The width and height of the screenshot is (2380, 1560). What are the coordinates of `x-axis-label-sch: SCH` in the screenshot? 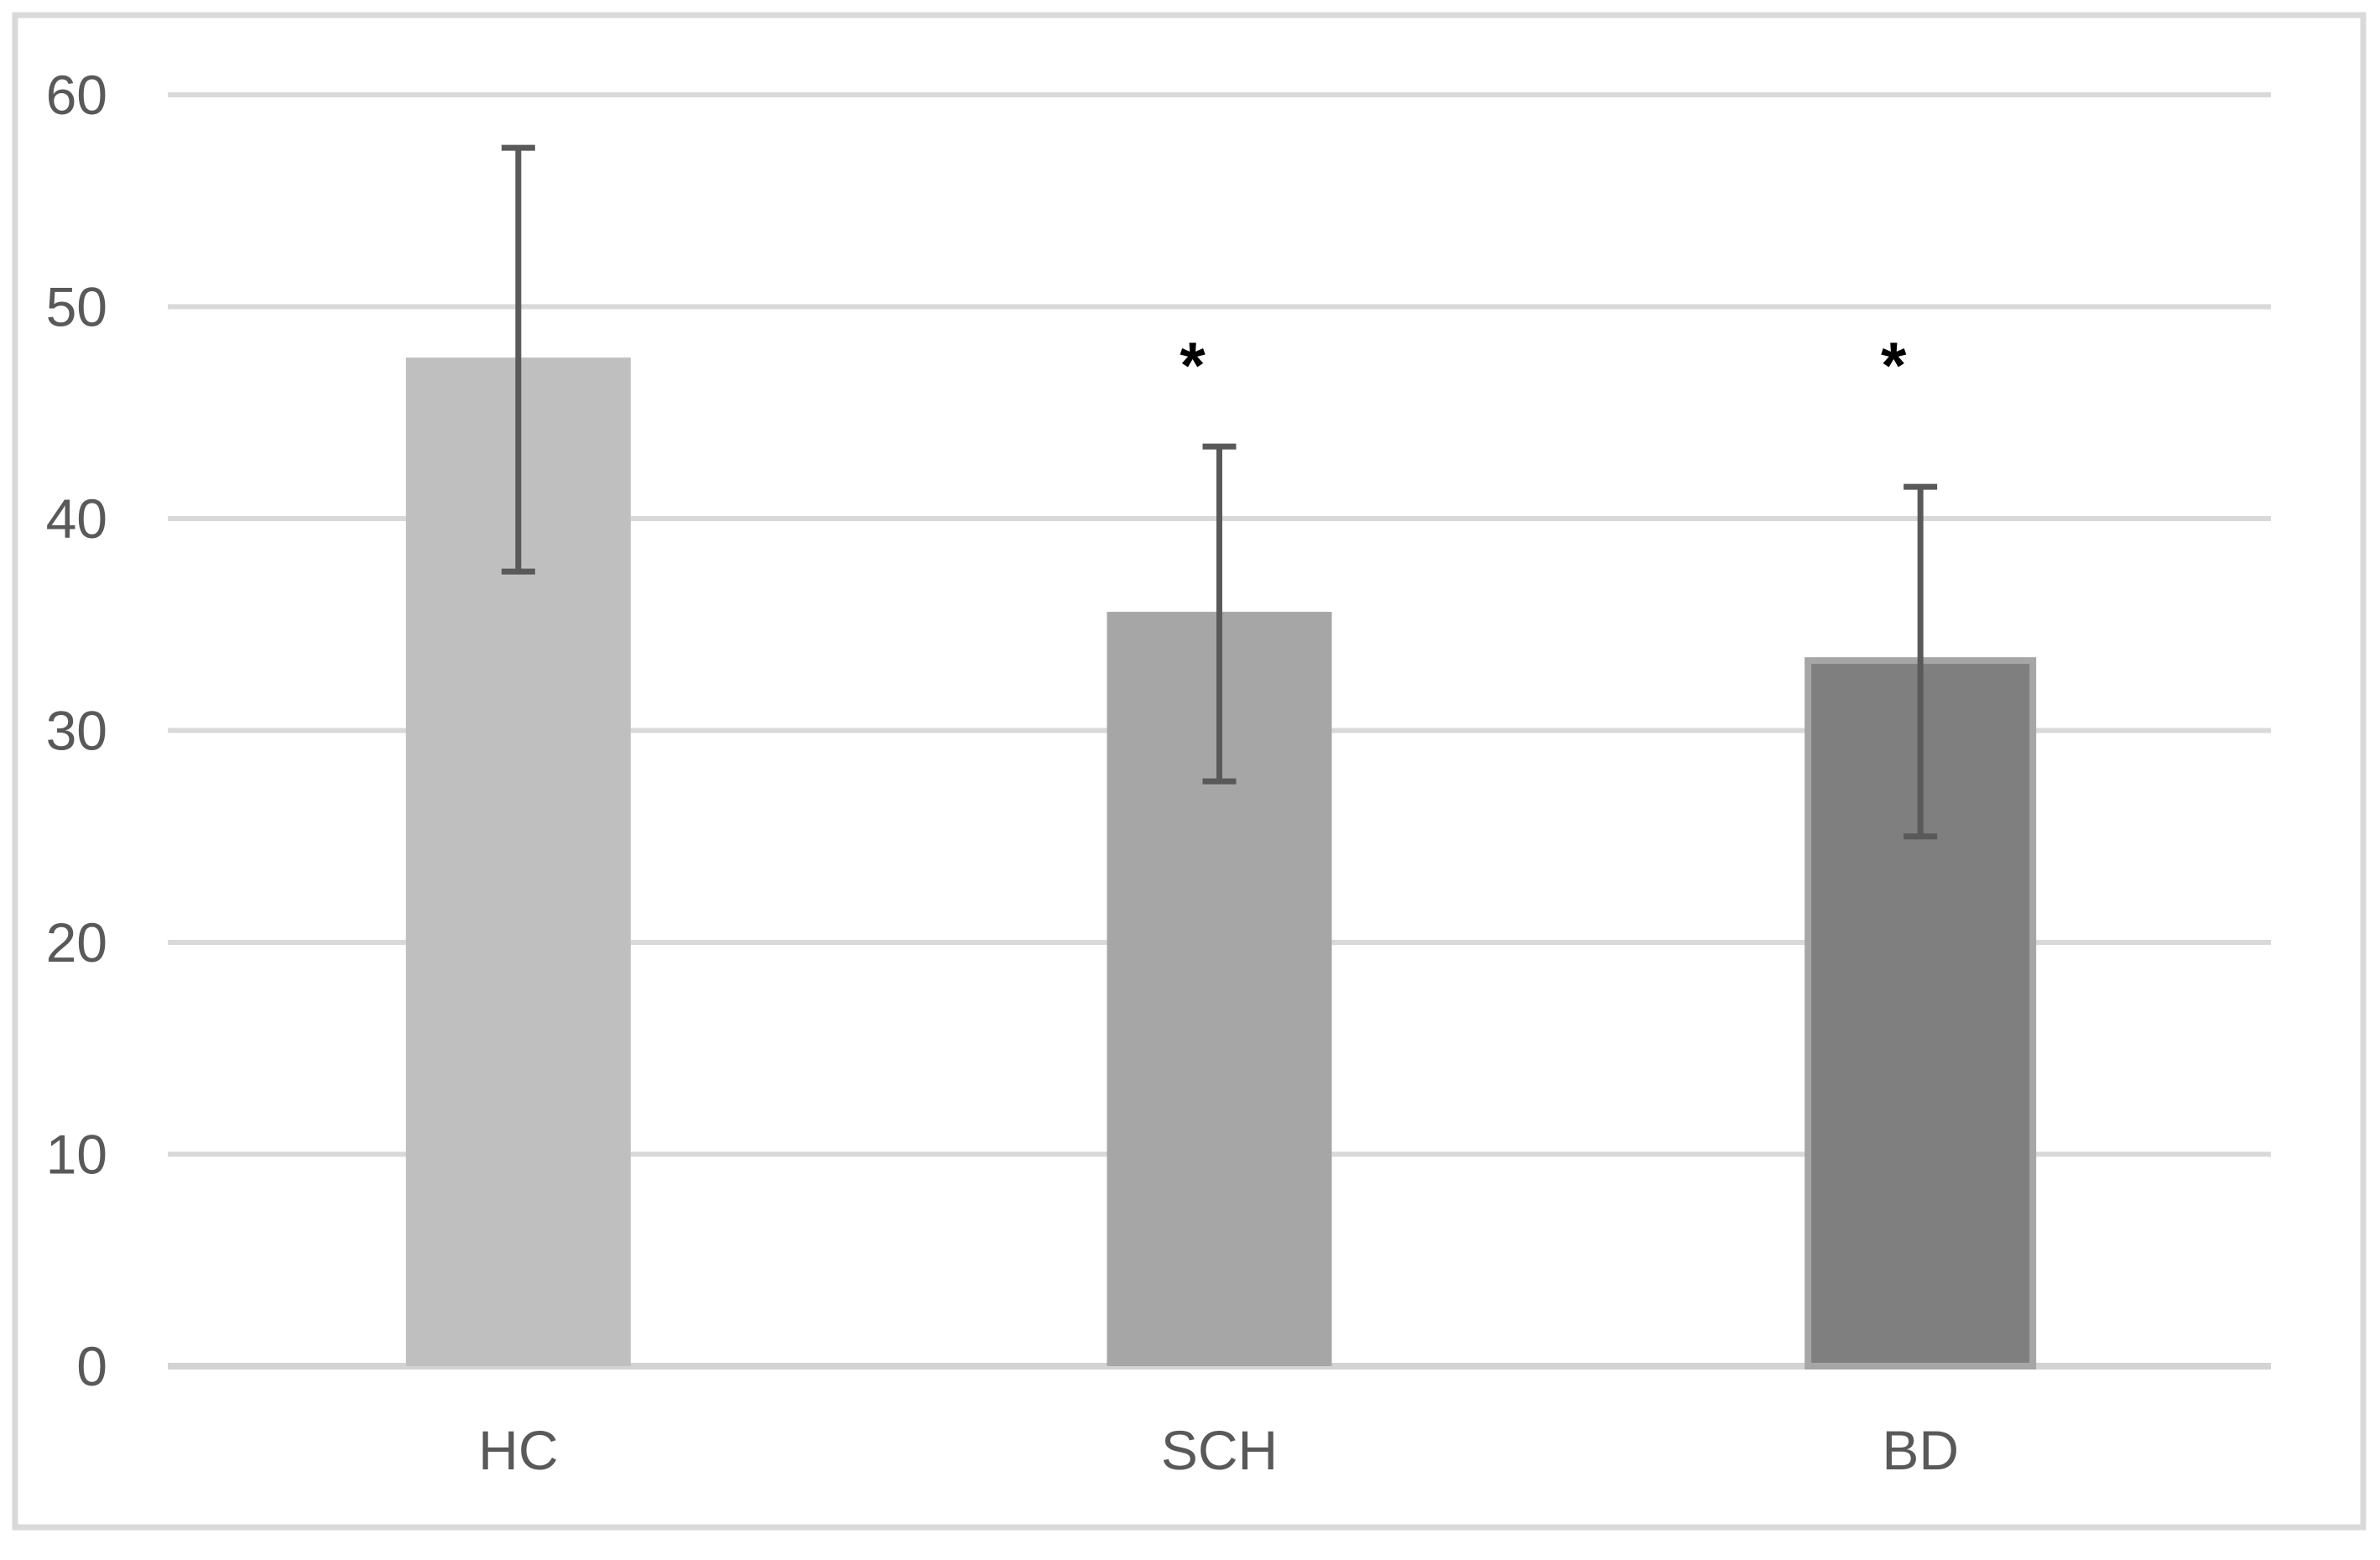 It's located at (1219, 1450).